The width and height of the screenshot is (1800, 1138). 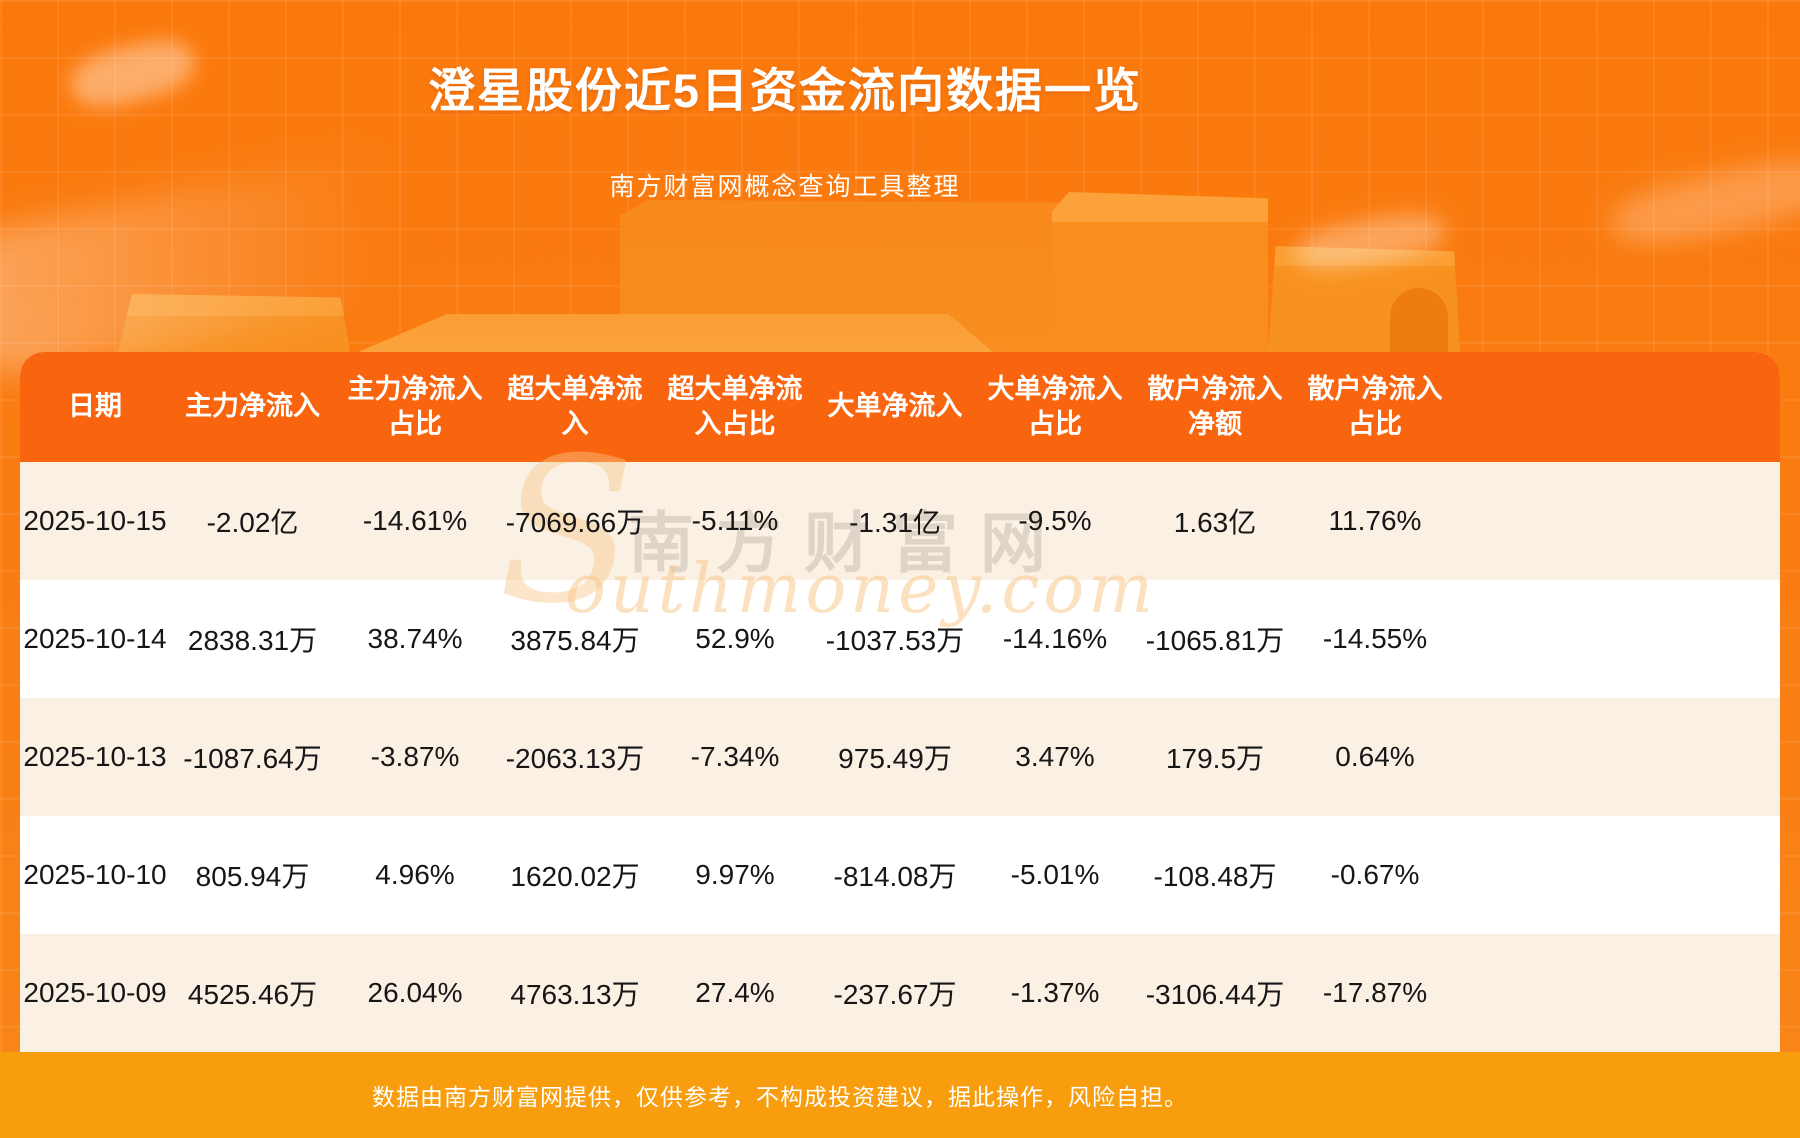 What do you see at coordinates (575, 758) in the screenshot?
I see `table-cell: -2063.13万` at bounding box center [575, 758].